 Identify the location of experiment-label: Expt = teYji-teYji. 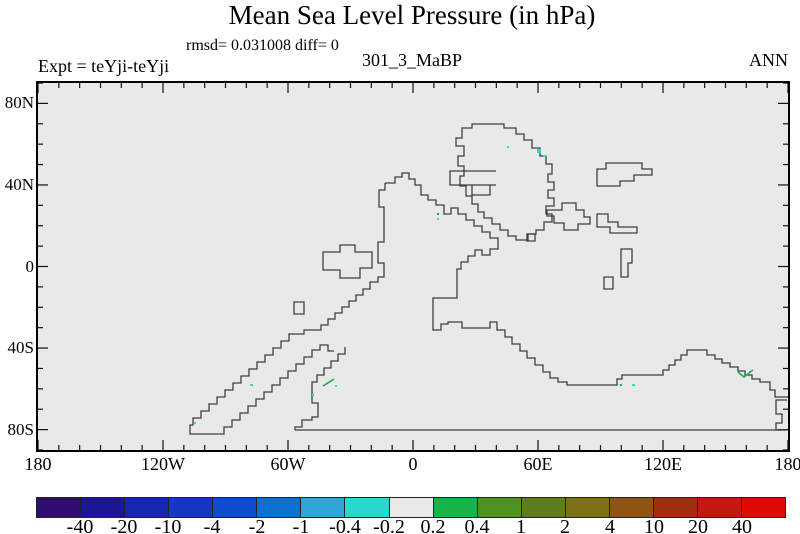
(104, 66).